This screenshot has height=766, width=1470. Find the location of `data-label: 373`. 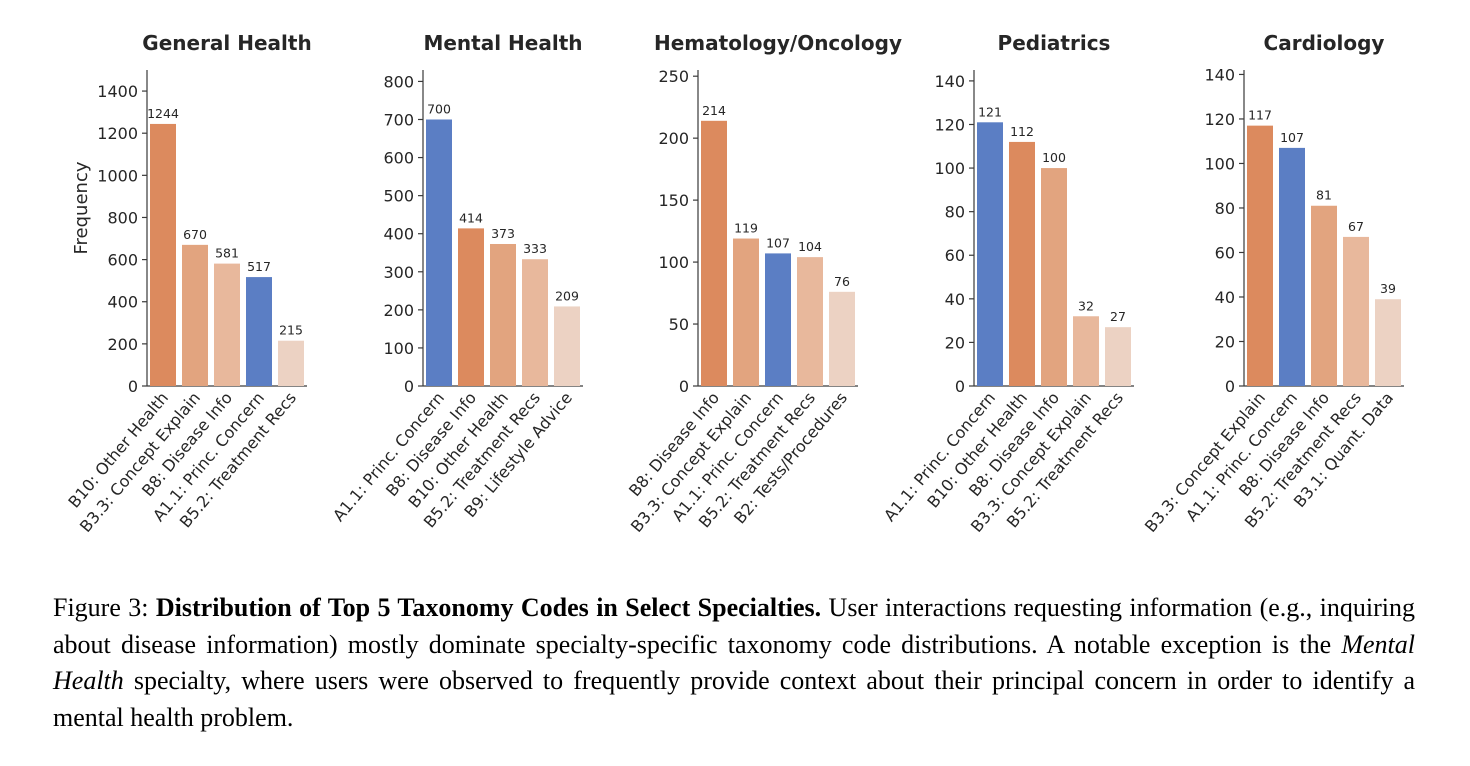

data-label: 373 is located at coordinates (503, 233).